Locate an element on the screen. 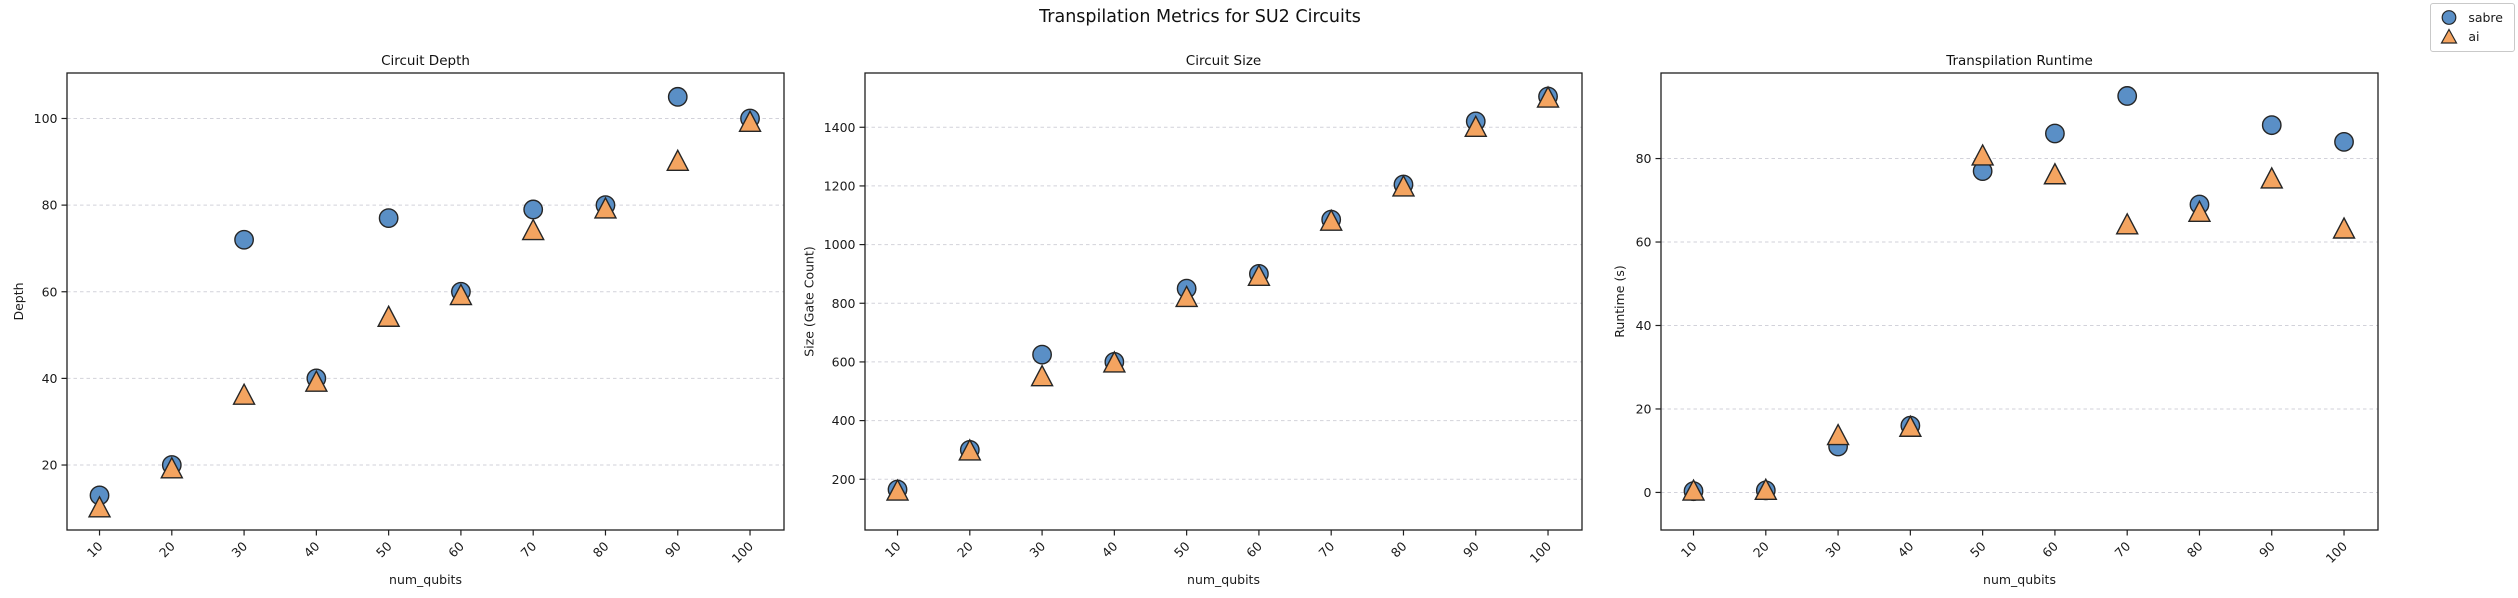 This screenshot has width=2518, height=598. y-tick-label: 100 is located at coordinates (46, 118).